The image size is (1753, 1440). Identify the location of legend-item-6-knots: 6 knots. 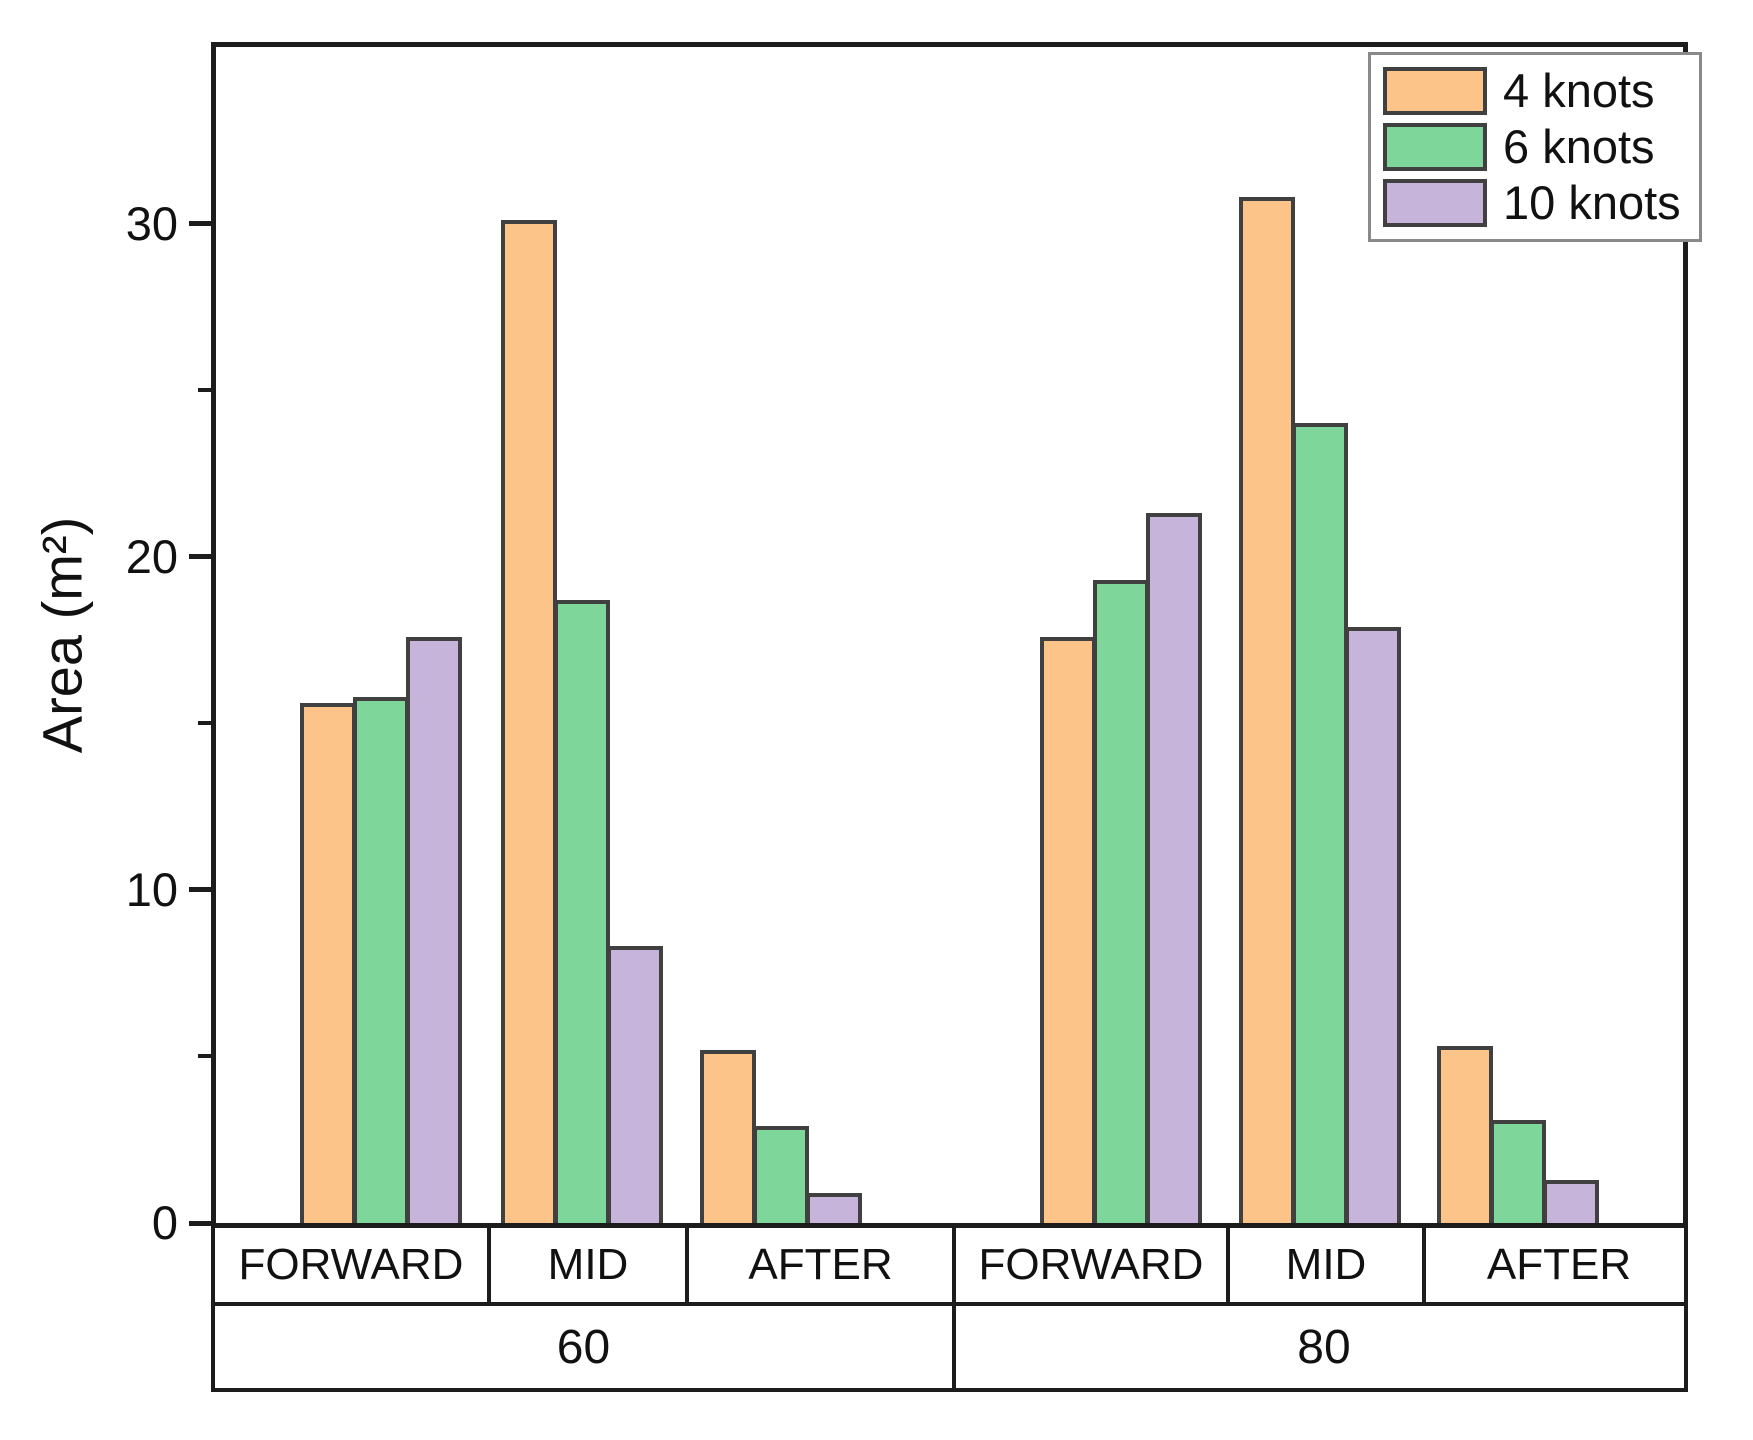
(1535, 147).